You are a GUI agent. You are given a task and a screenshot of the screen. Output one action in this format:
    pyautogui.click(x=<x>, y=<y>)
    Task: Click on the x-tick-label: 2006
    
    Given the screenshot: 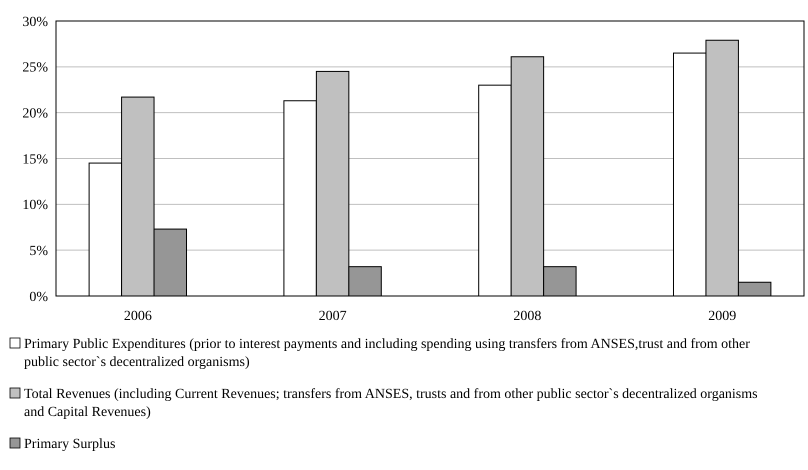 What is the action you would take?
    pyautogui.click(x=138, y=316)
    